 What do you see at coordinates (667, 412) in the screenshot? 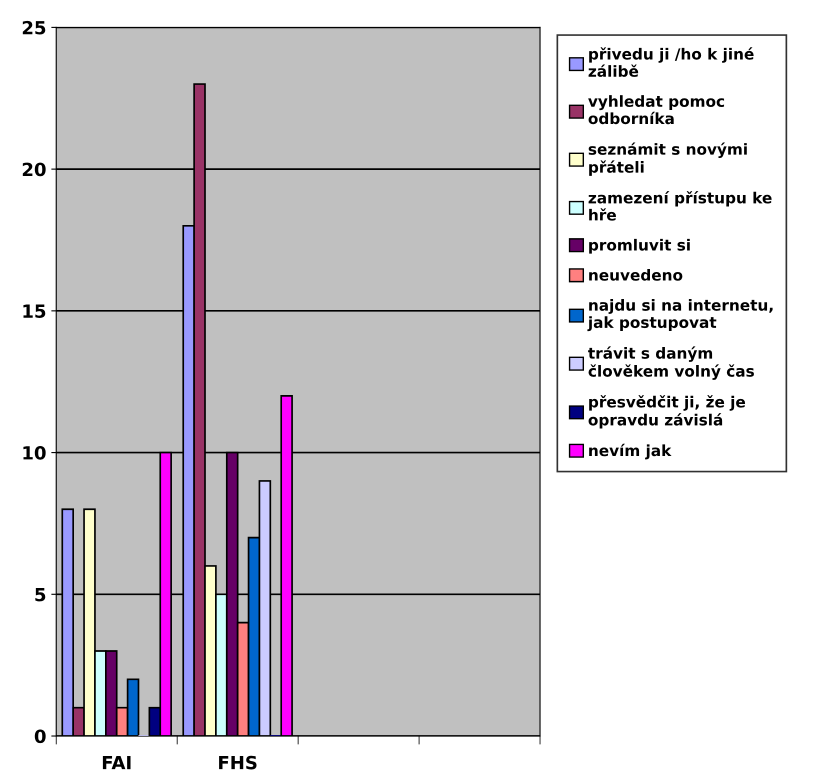
I see `legend-label: přesvědčit ji, že je opravdu závislá` at bounding box center [667, 412].